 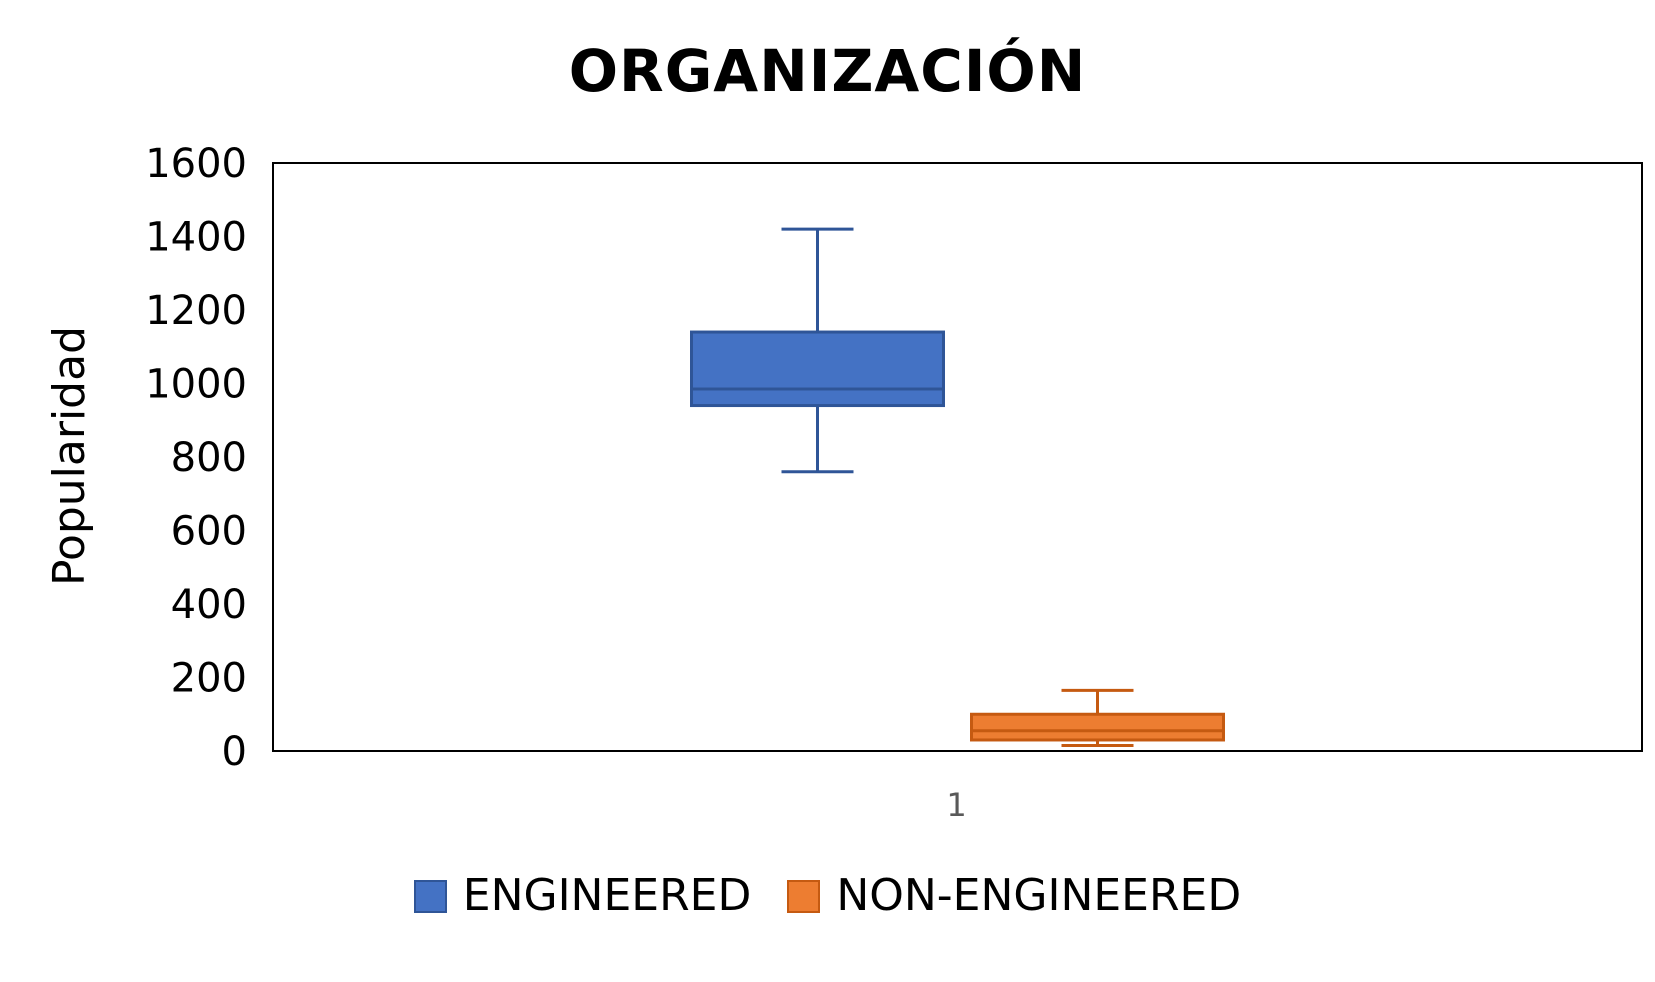 I want to click on y-tick-label: 600, so click(x=209, y=532).